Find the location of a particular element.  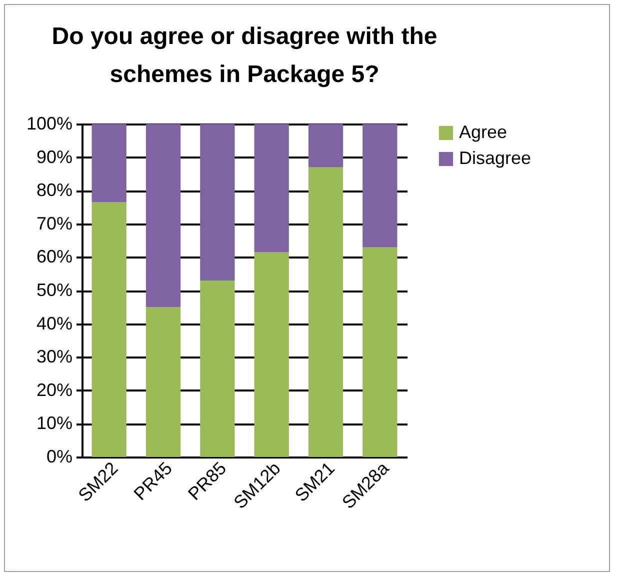

y-tick-label: 90% is located at coordinates (54, 156).